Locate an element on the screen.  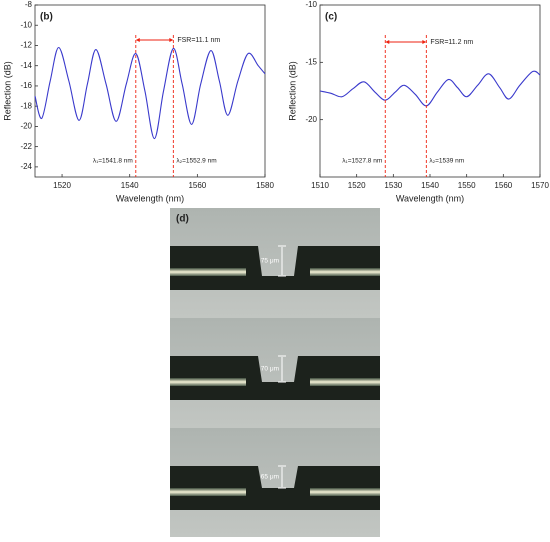
y-tick-label: -18 is located at coordinates (26, 105).